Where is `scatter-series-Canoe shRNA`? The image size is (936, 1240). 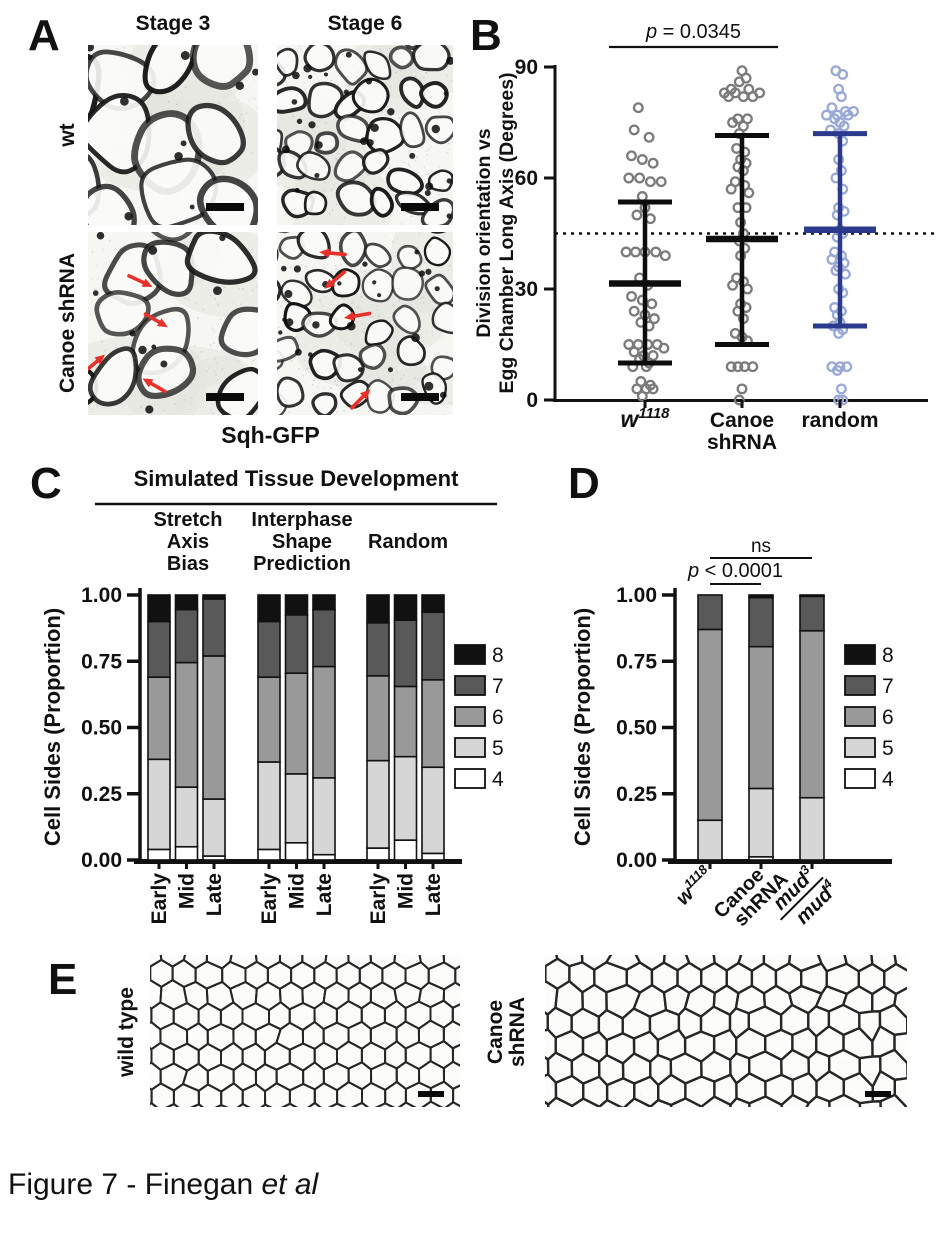
scatter-series-Canoe shRNA is located at coordinates (742, 235).